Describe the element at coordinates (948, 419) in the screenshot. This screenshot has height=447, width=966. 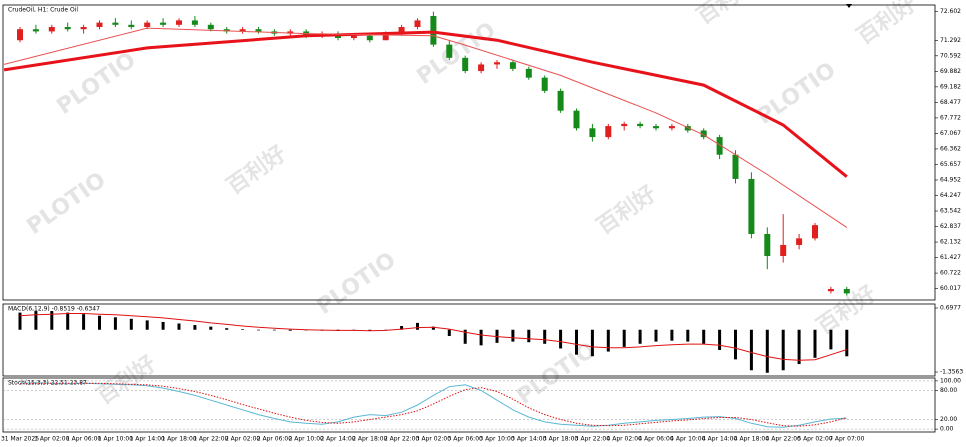
I see `y-tick-label: 20.00` at that location.